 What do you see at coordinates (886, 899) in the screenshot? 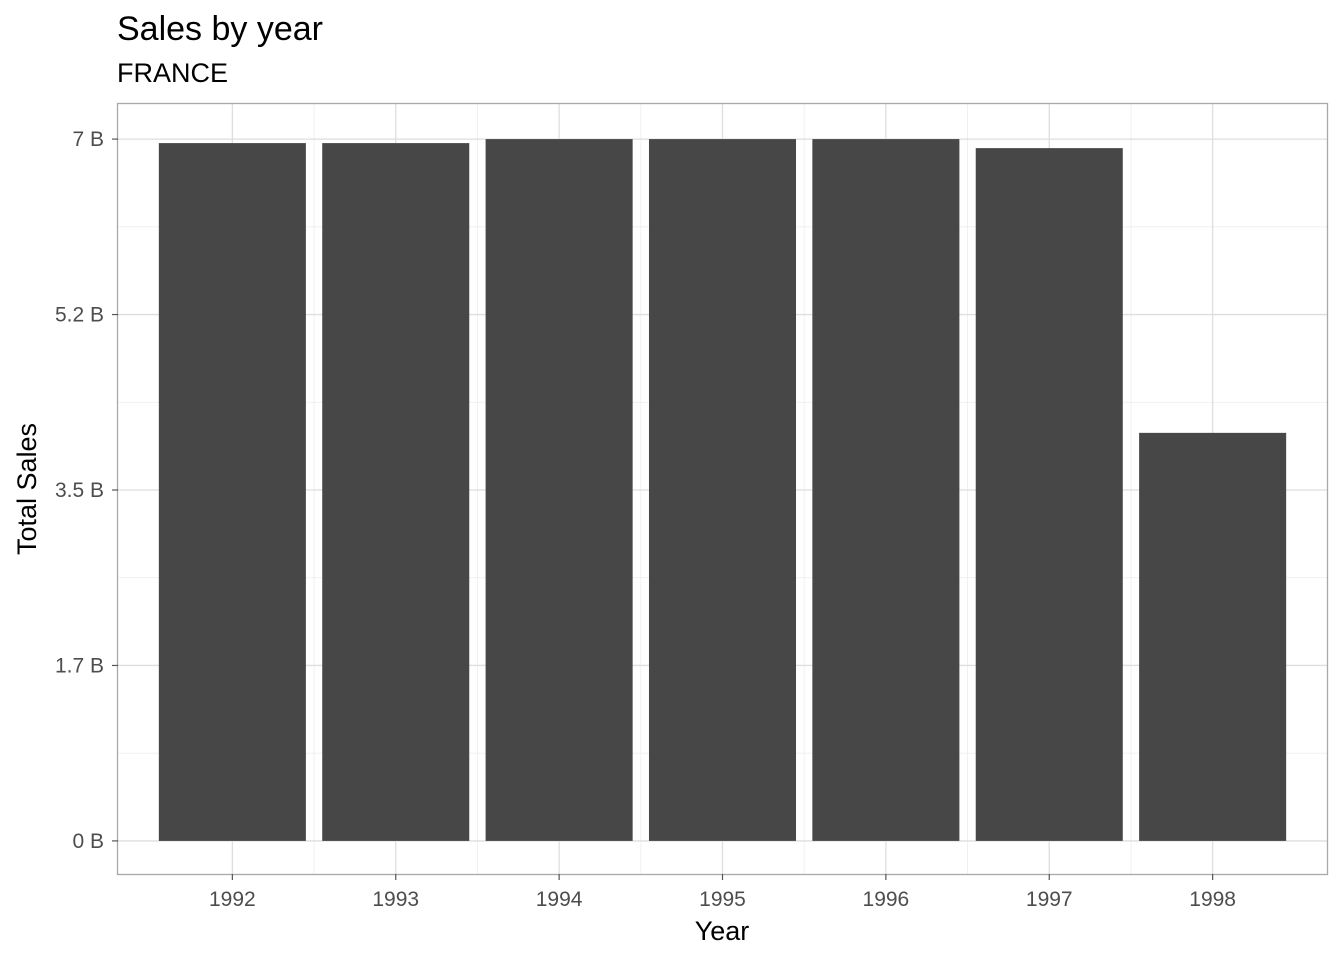
I see `x-tick-label: 1996` at bounding box center [886, 899].